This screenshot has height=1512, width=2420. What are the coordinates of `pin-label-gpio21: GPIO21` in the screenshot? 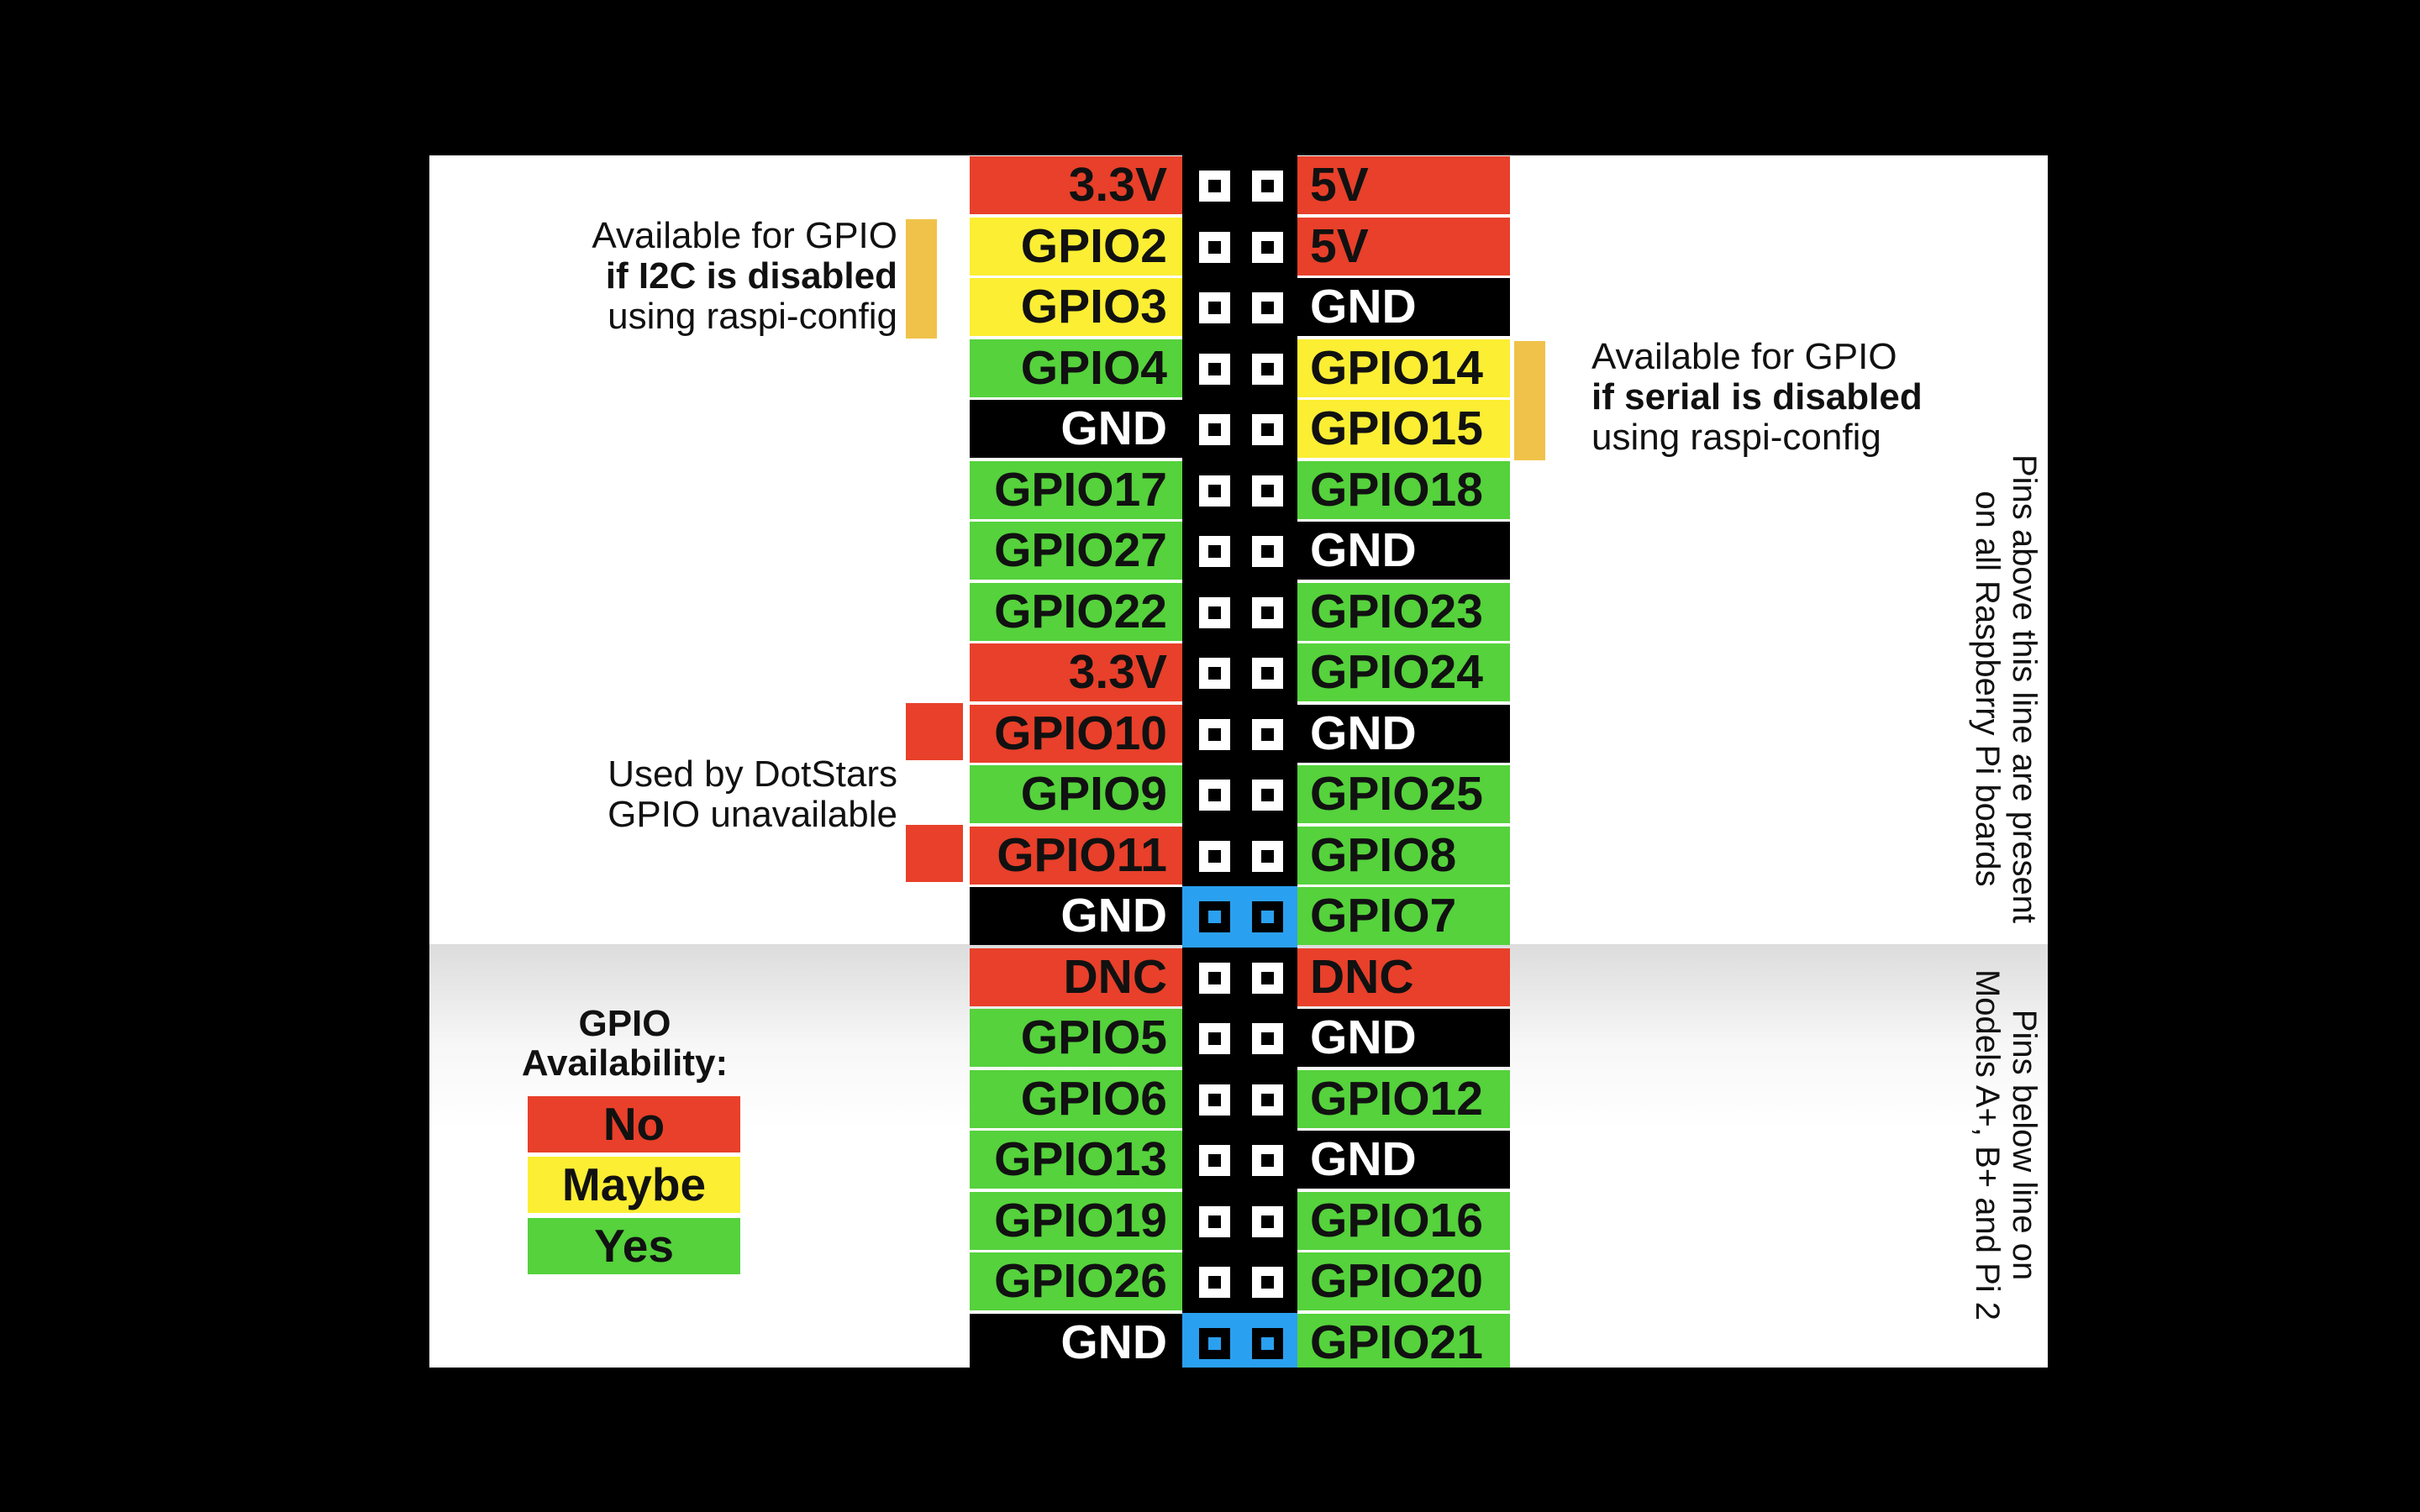 It's located at (1404, 1340).